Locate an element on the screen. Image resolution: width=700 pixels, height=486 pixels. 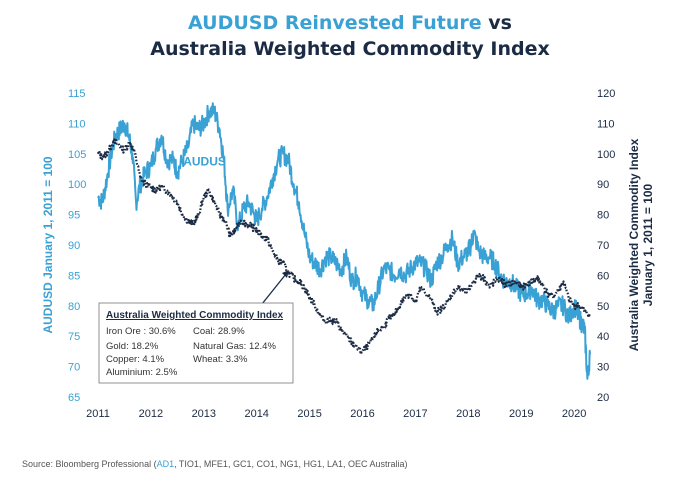
x-tick-2013: 2013 is located at coordinates (204, 414).